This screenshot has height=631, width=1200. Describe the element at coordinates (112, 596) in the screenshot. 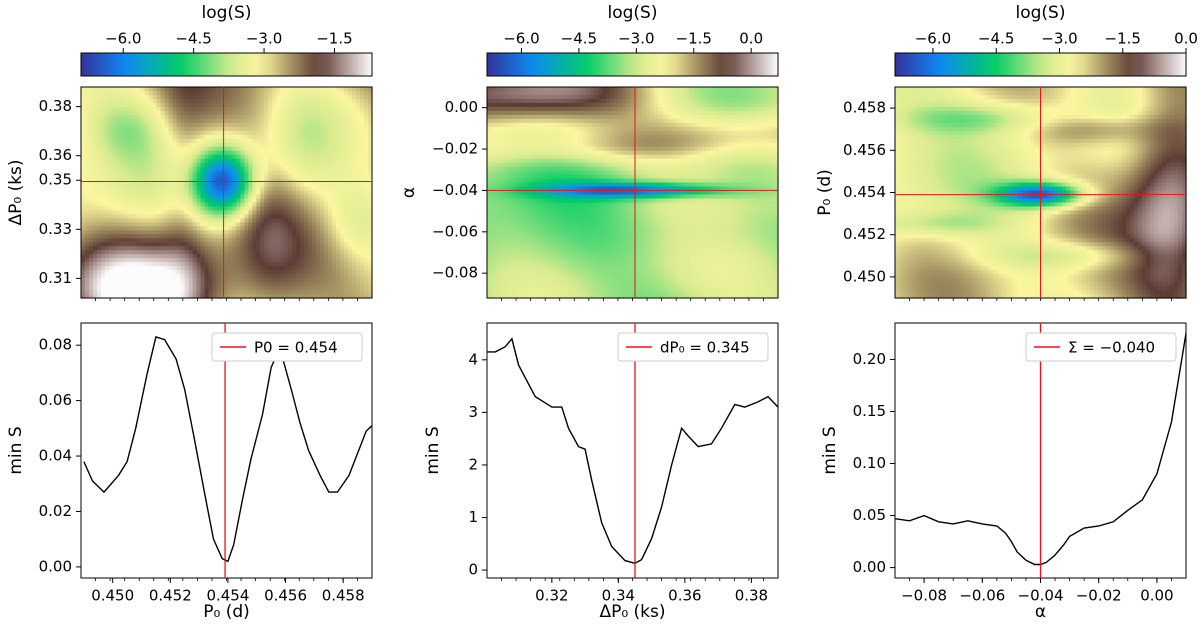

I see `x-tick-label: 0.450` at that location.